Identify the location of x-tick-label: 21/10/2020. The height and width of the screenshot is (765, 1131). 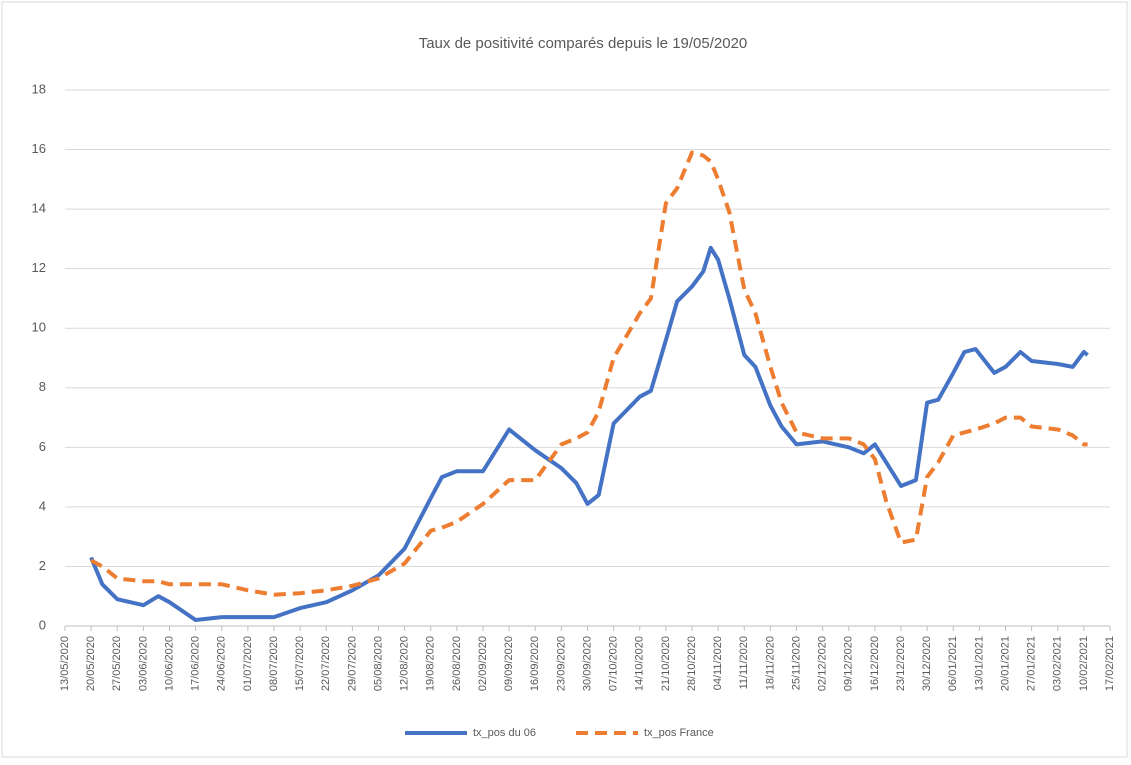
(666, 663).